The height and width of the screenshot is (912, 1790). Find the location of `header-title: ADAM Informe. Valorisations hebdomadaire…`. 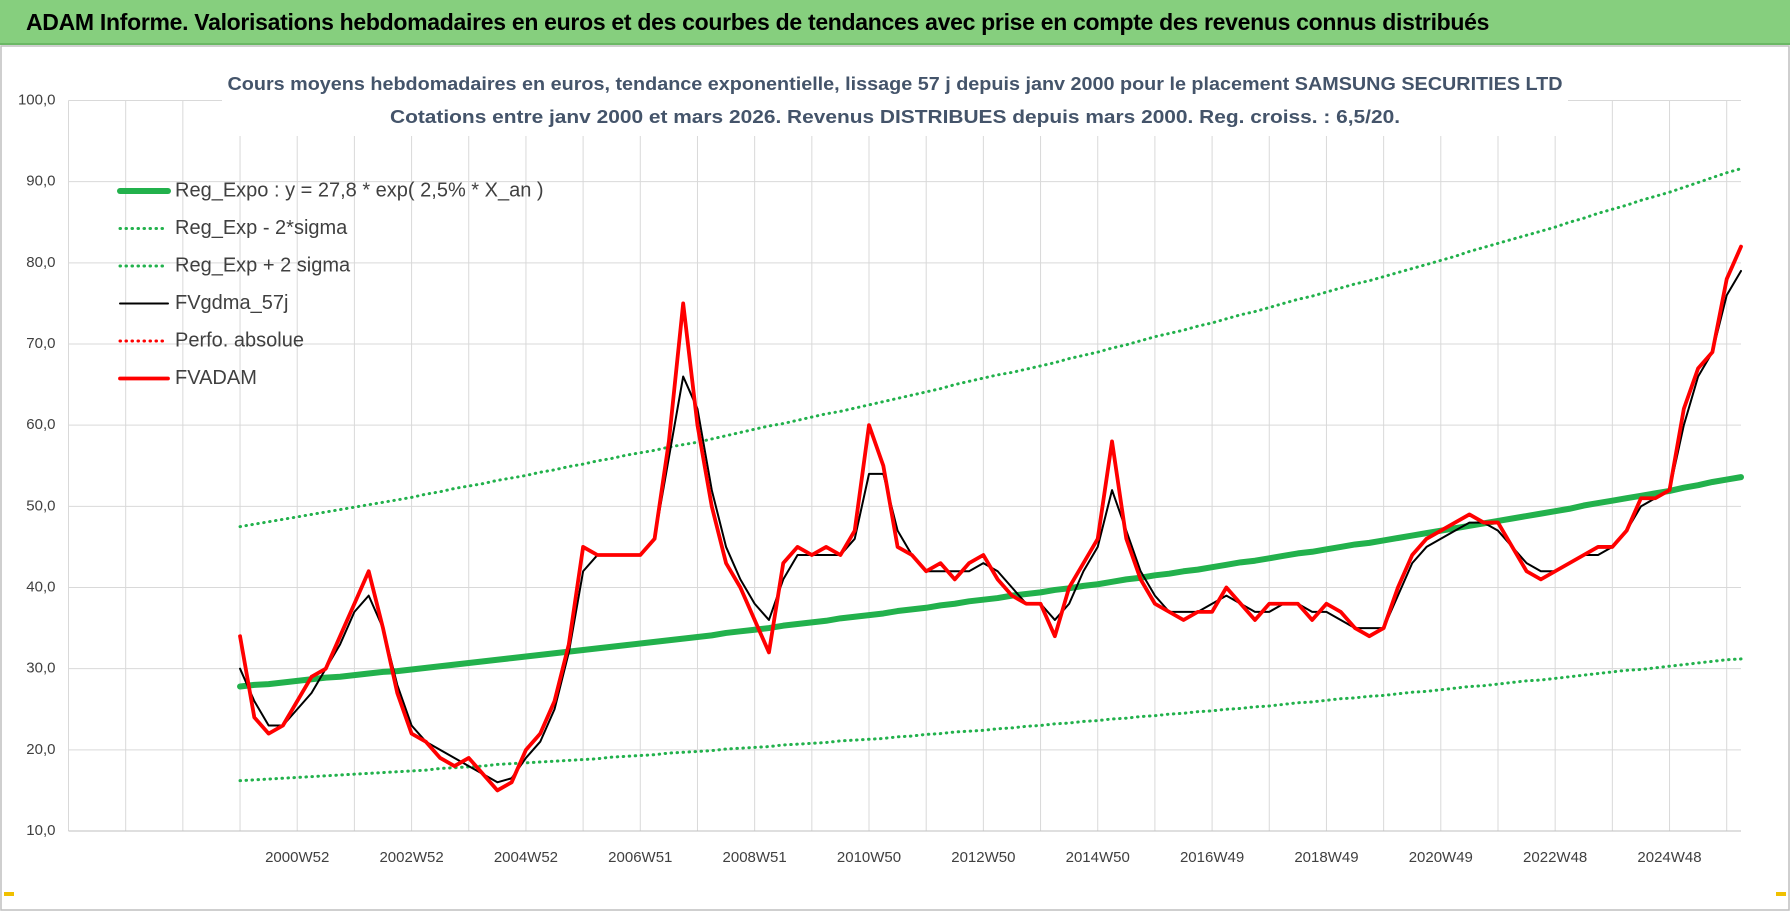

header-title: ADAM Informe. Valorisations hebdomadaire… is located at coordinates (758, 22).